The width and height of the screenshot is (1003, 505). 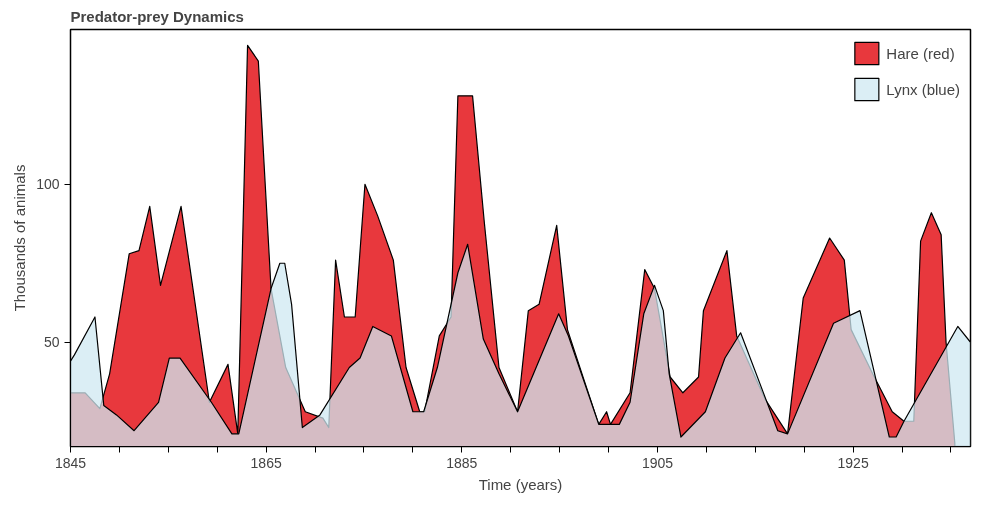 I want to click on x-tick-label: 1845, so click(x=70, y=462).